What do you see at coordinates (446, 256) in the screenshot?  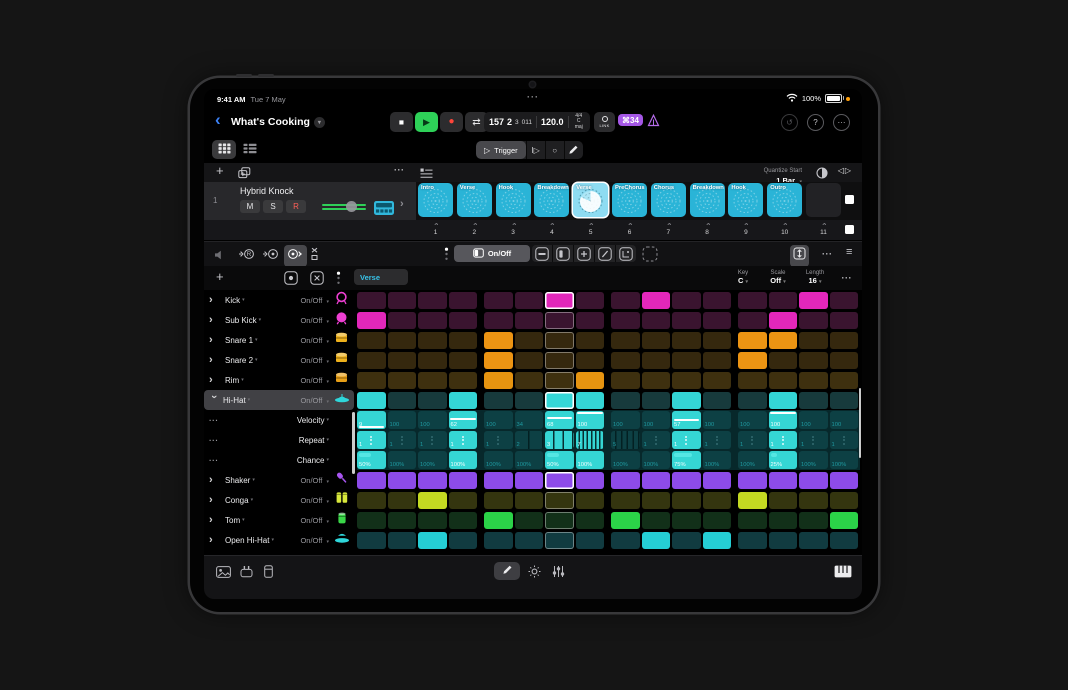 I see `drag-handle-icon` at bounding box center [446, 256].